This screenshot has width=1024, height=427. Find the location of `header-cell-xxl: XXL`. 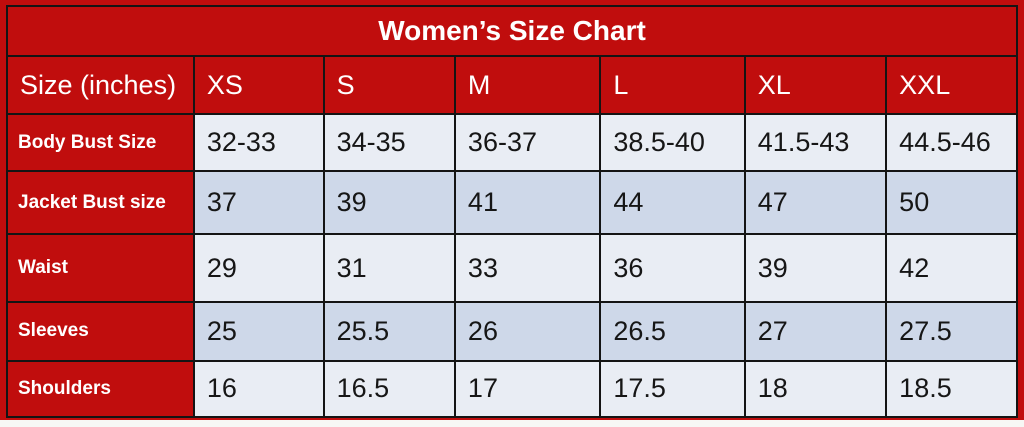

header-cell-xxl: XXL is located at coordinates (951, 85).